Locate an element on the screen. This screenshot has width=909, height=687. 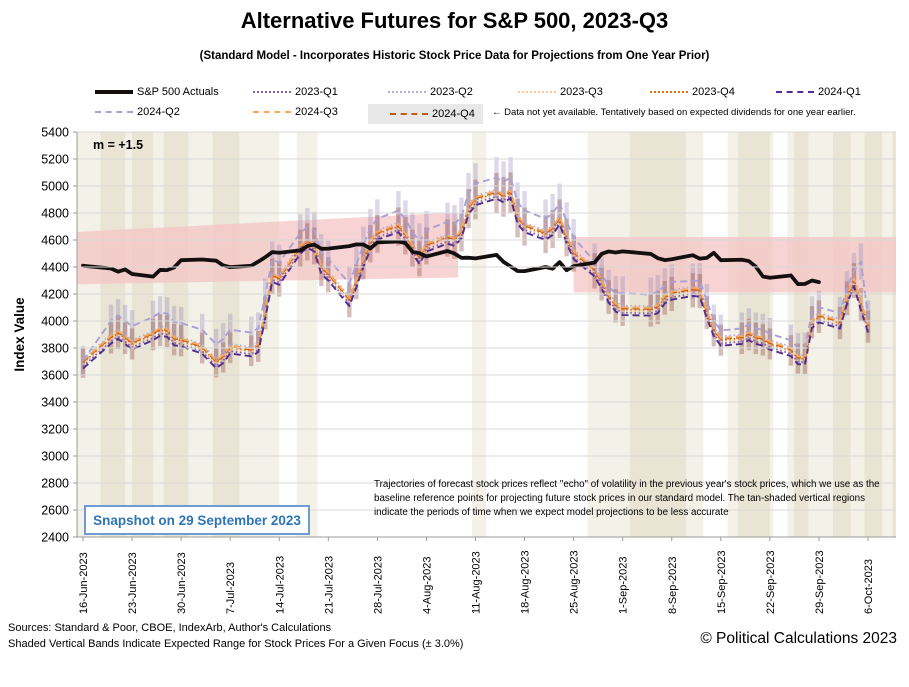
x-tick-label: 15-Sep-2023 is located at coordinates (722, 582).